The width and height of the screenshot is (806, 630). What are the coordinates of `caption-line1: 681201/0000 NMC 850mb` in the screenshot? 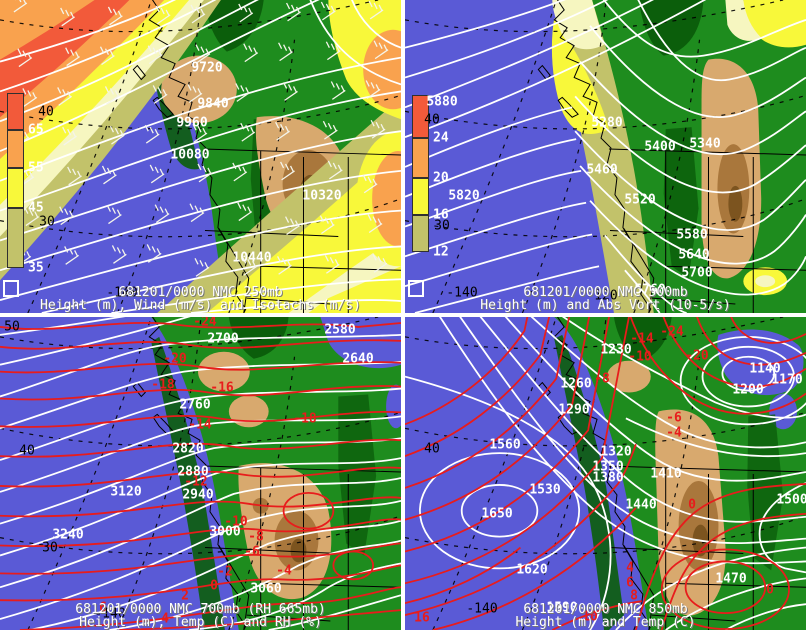 It's located at (605, 609).